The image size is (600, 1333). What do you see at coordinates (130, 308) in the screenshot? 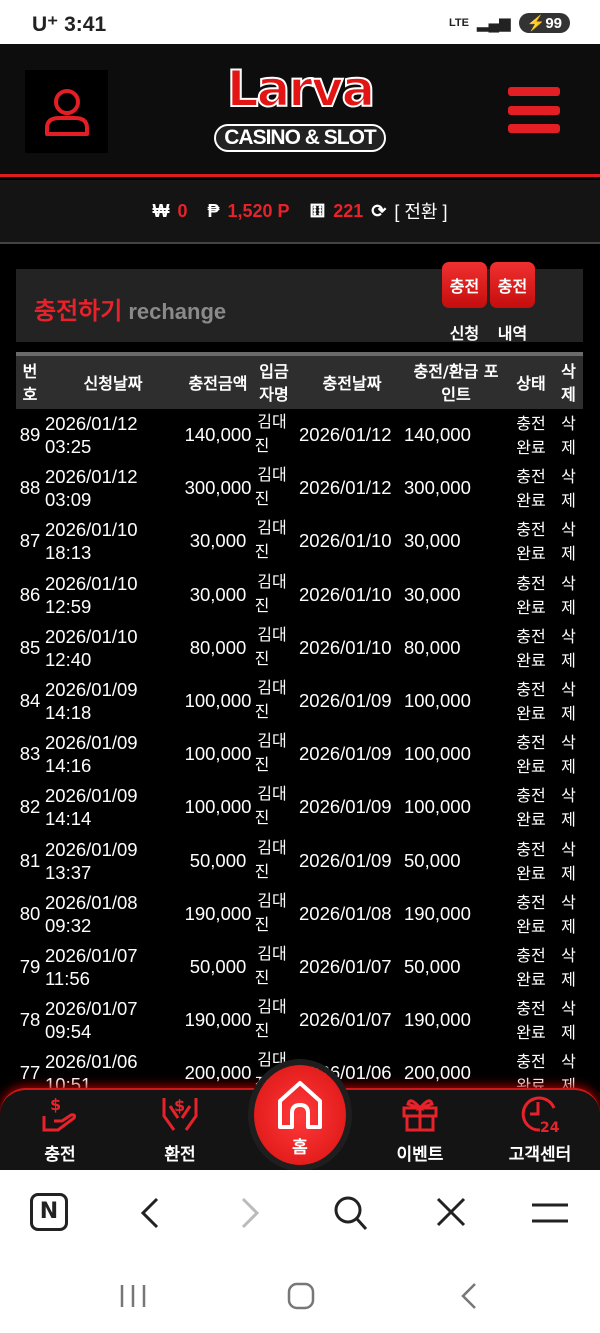
I see `page-title: 충전하기 rechange` at bounding box center [130, 308].